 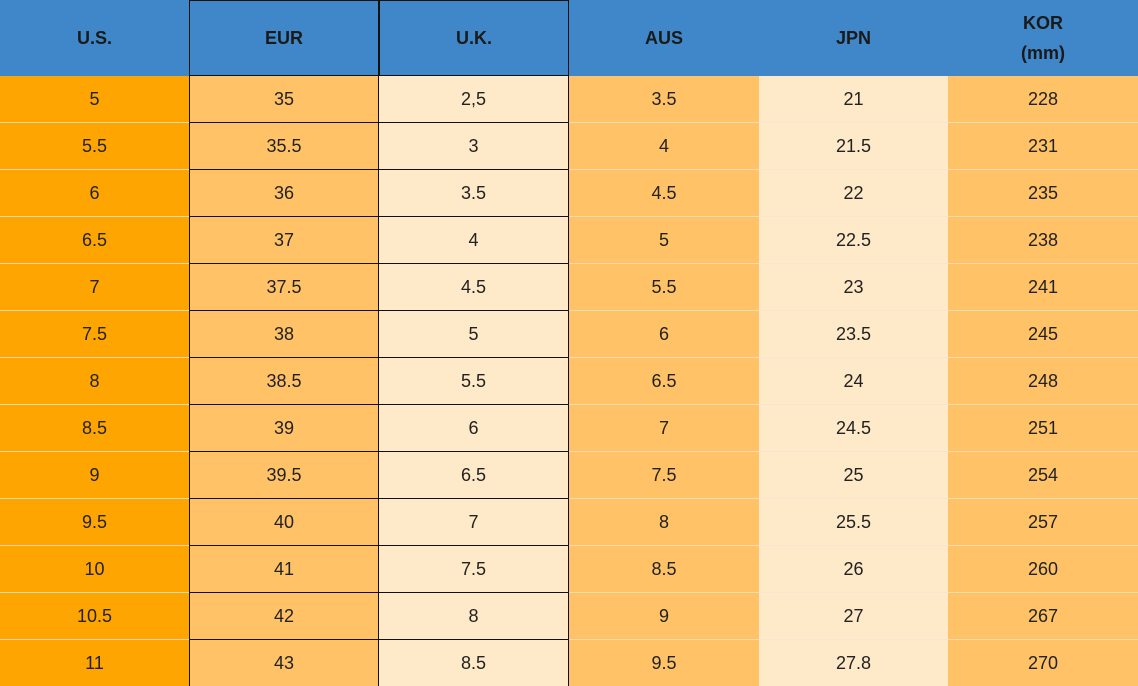 I want to click on table-cell: 42, so click(x=284, y=616).